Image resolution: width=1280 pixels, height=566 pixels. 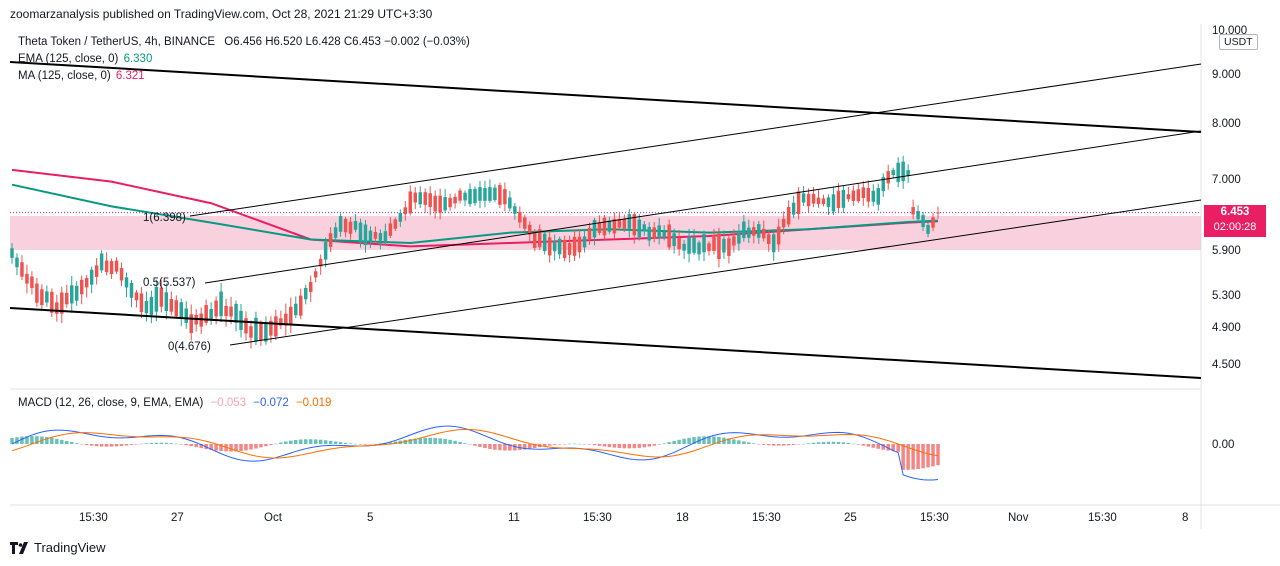 What do you see at coordinates (1226, 328) in the screenshot?
I see `price-tick: 4.900` at bounding box center [1226, 328].